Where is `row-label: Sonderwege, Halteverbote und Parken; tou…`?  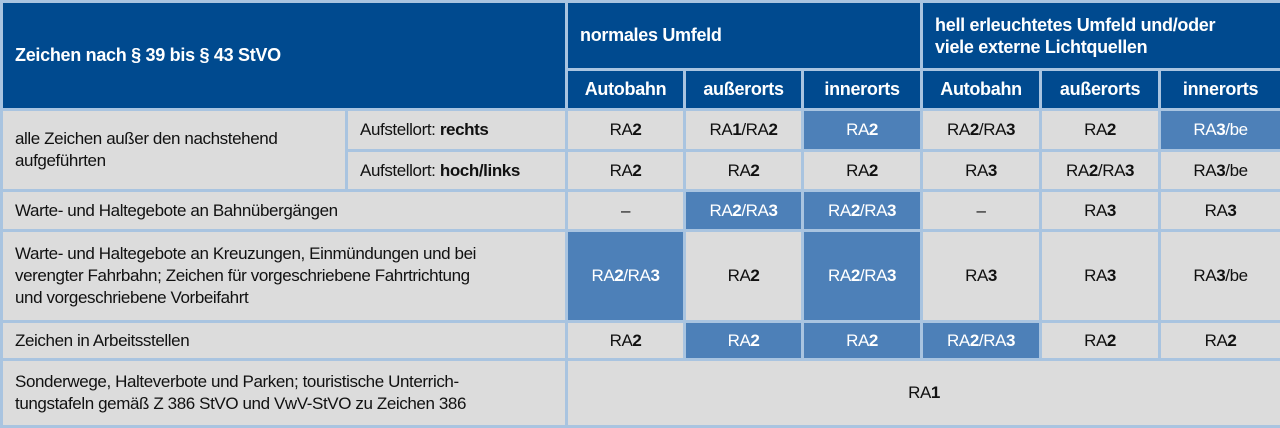 row-label: Sonderwege, Halteverbote und Parken; tou… is located at coordinates (284, 393).